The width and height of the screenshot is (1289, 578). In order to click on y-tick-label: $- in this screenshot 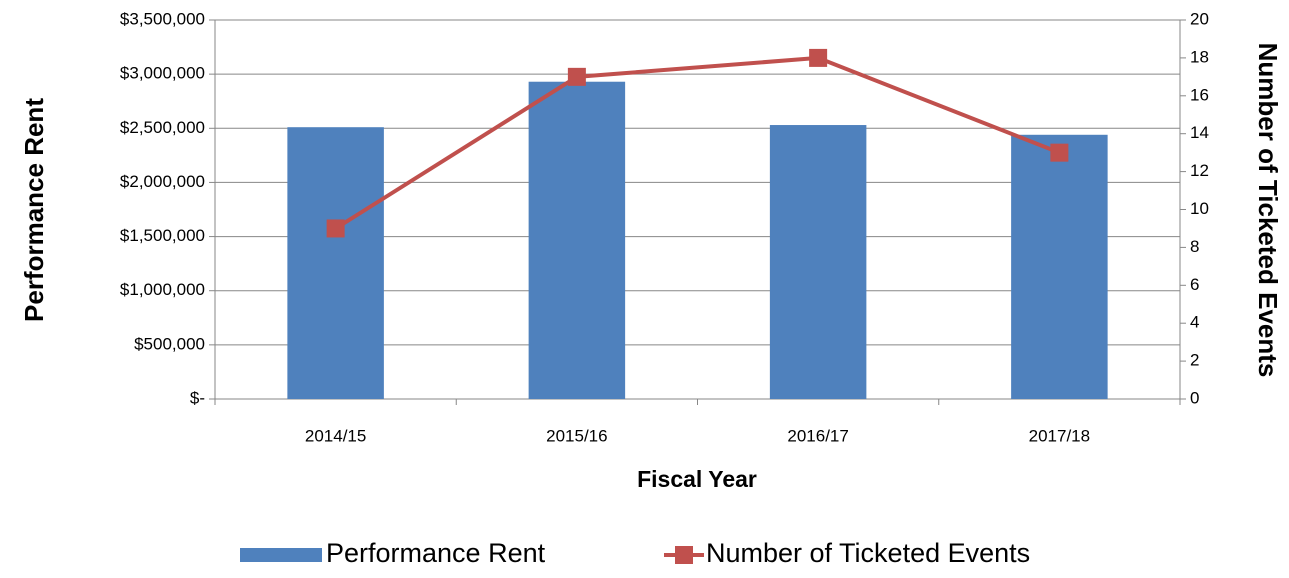, I will do `click(197, 397)`.